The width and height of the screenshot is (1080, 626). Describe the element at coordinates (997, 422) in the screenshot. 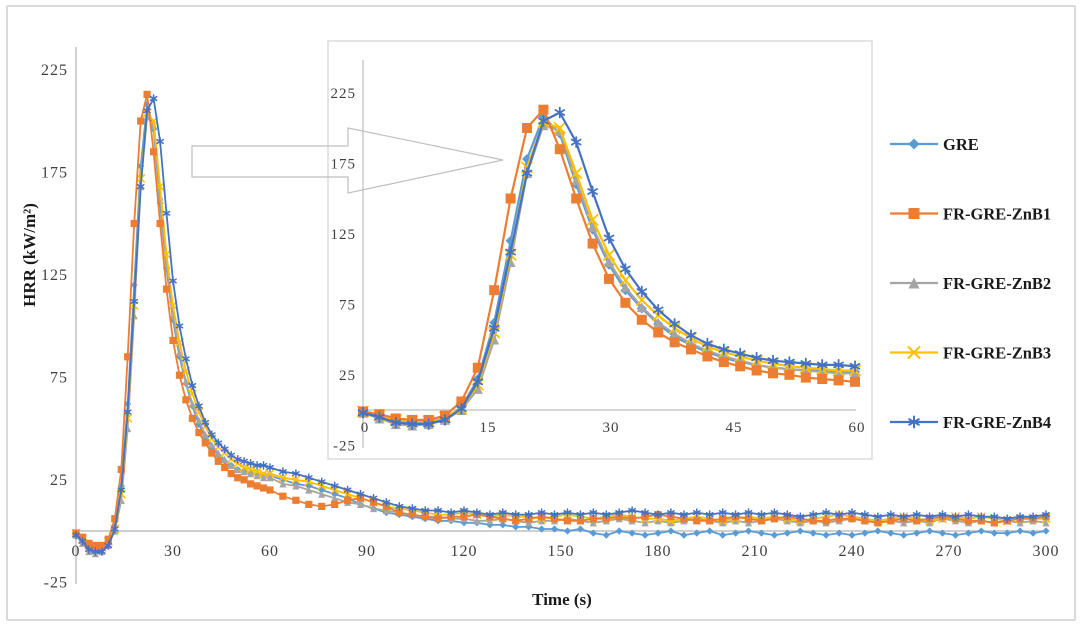

I see `legend-label: FR-GRE-ZnB4` at that location.